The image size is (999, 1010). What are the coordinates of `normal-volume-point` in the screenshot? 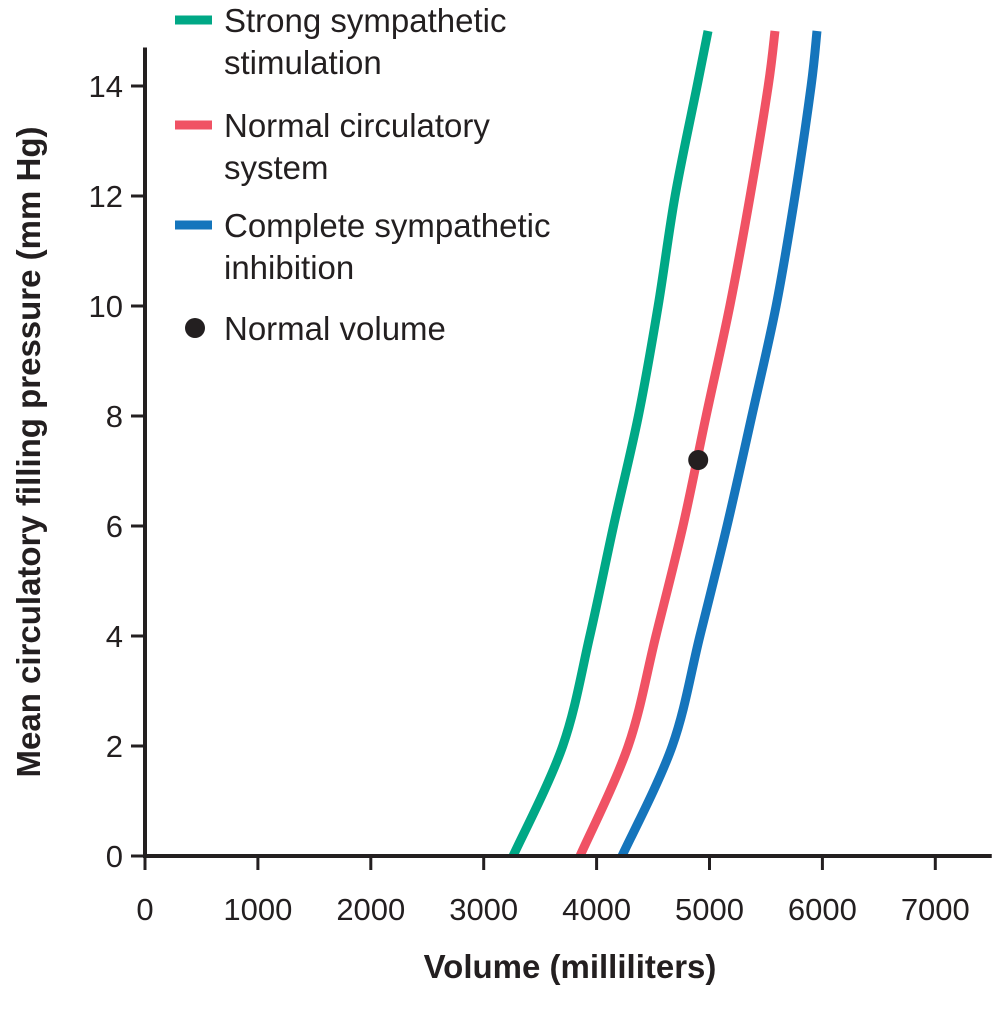 It's located at (698, 460).